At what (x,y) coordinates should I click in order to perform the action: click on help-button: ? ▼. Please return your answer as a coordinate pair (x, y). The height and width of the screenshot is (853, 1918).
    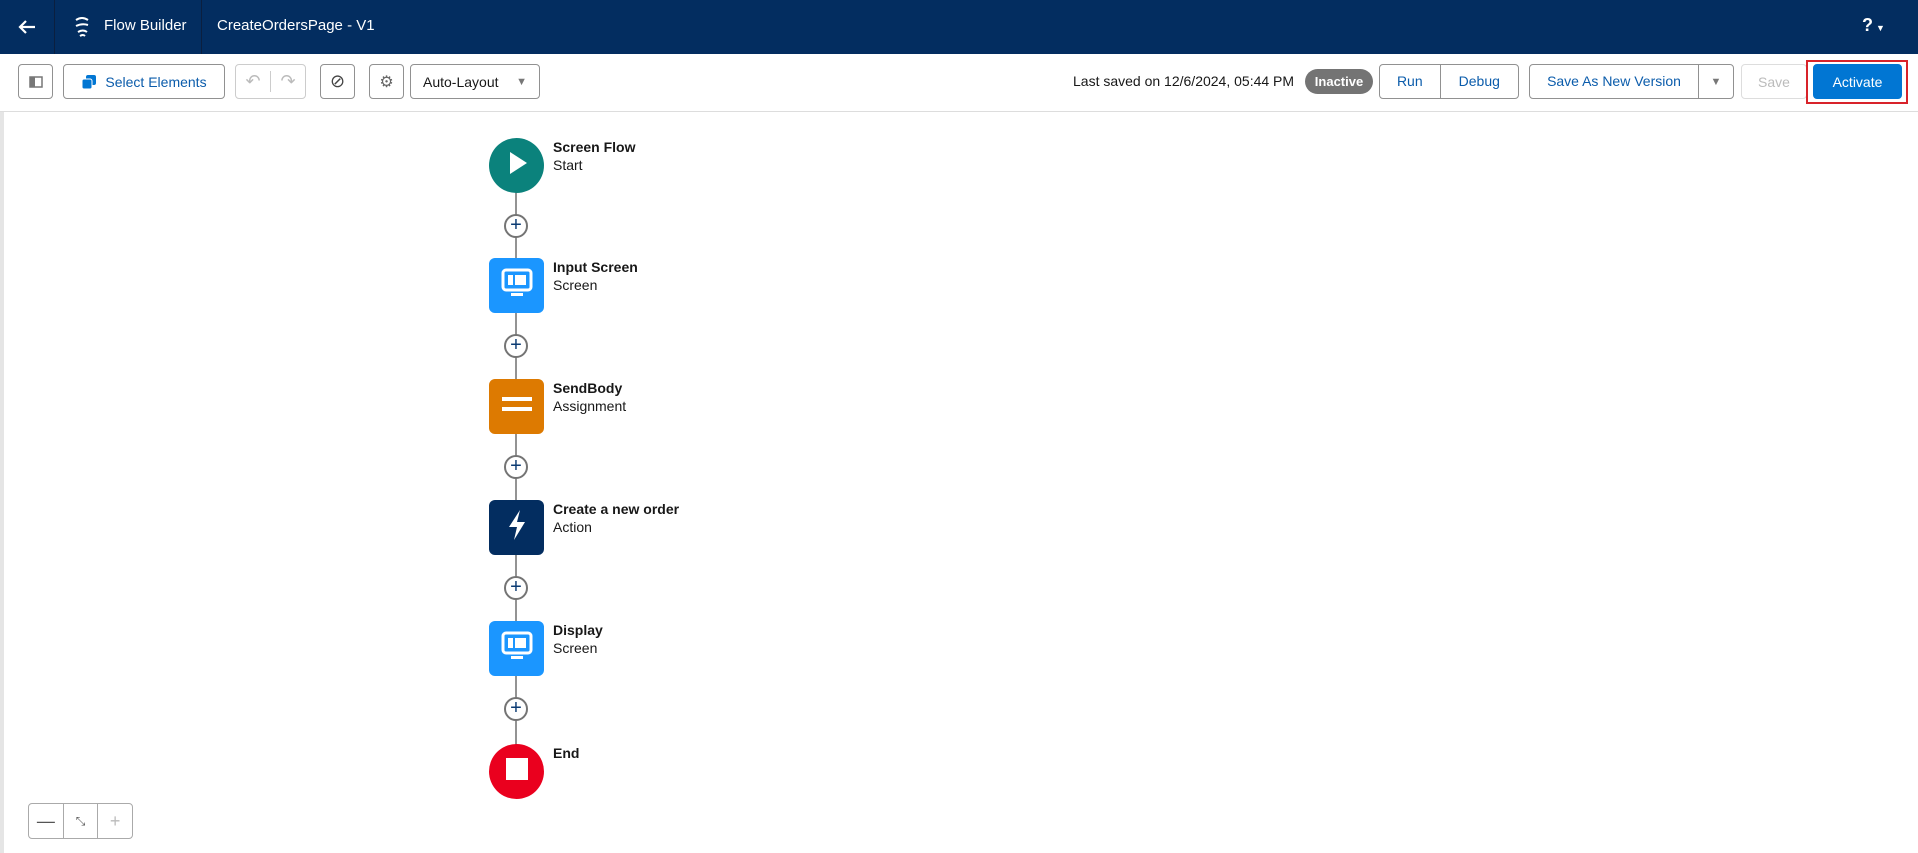
    Looking at the image, I should click on (1873, 25).